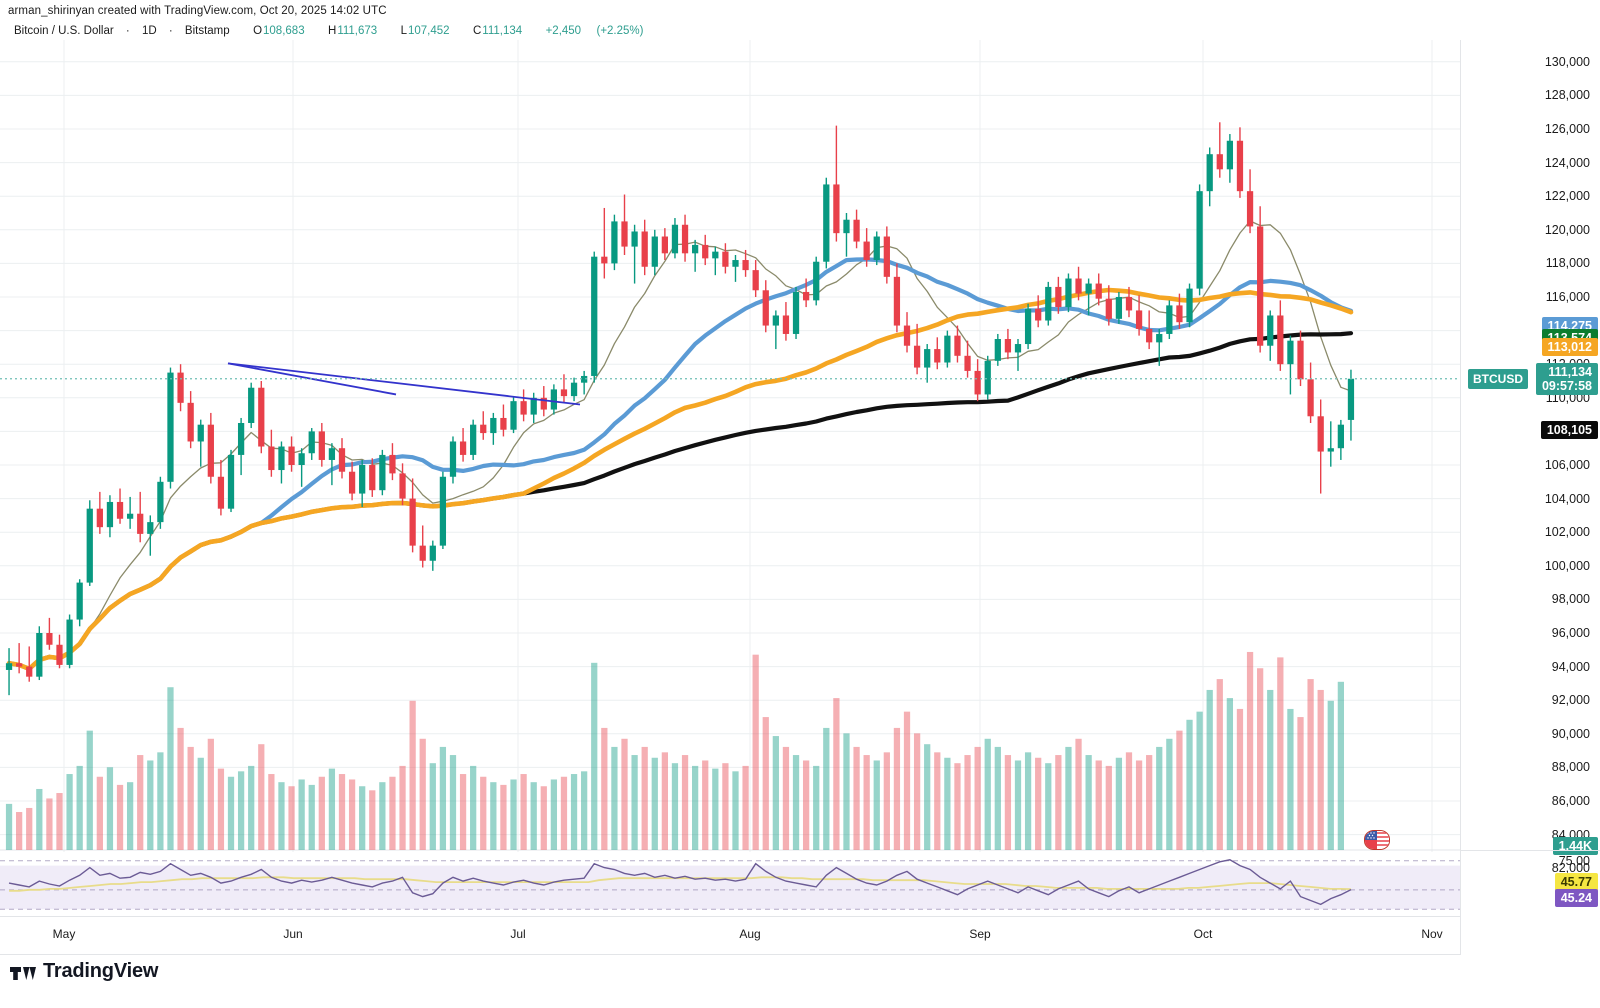 This screenshot has height=1008, width=1600. Describe the element at coordinates (1567, 162) in the screenshot. I see `price-tick-124000: 124,000` at that location.